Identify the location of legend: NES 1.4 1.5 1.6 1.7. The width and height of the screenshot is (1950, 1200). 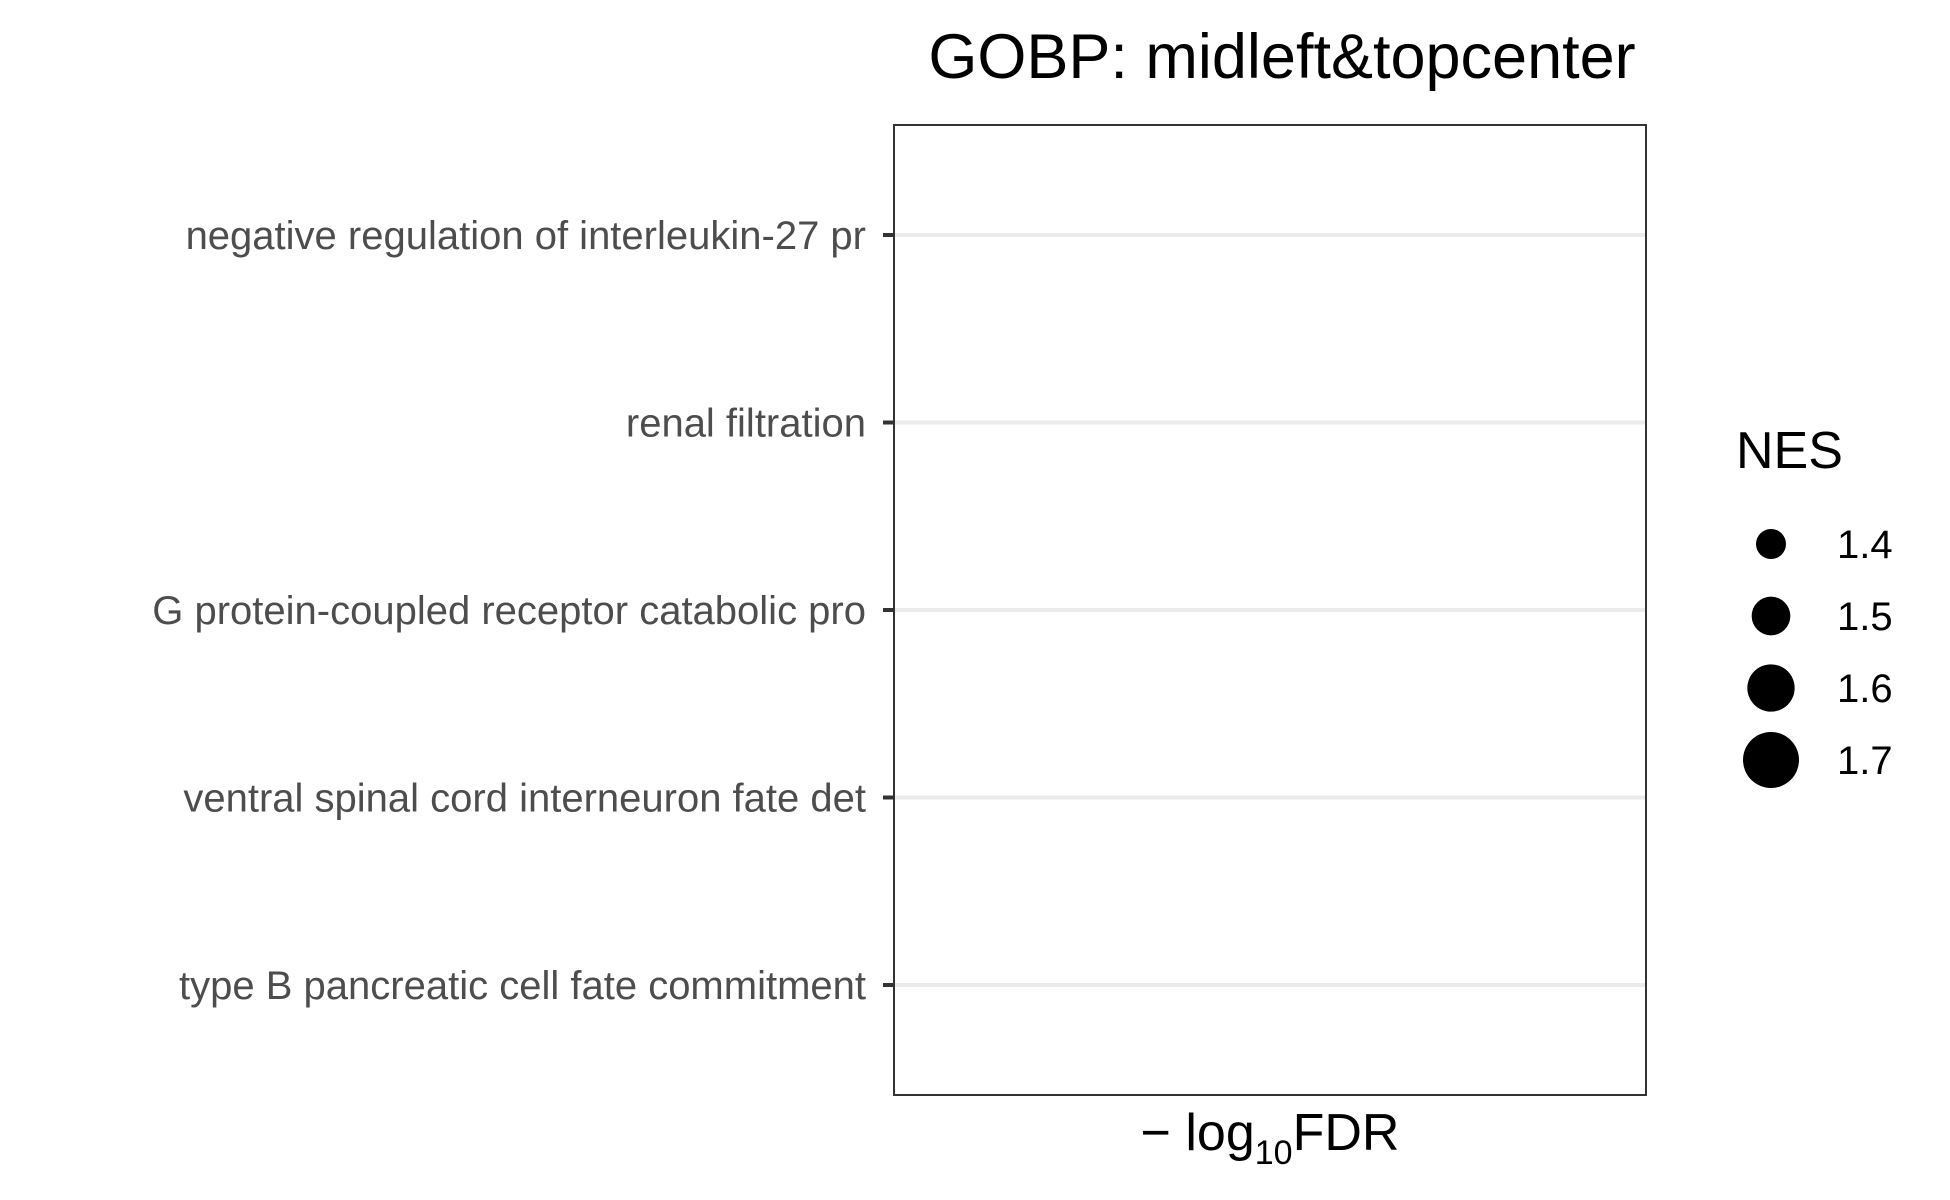
(1814, 605).